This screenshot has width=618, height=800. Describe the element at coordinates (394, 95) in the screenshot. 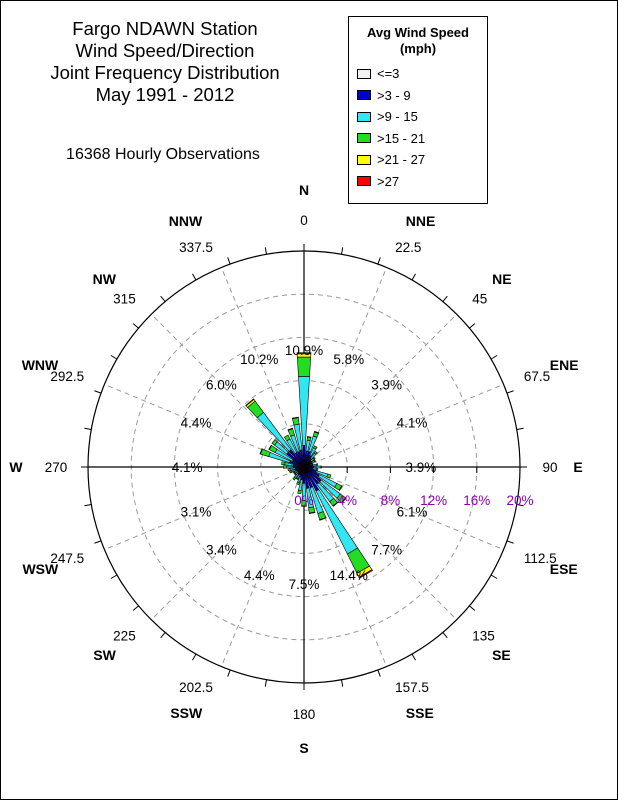

I see `legend-label: >3 - 9` at that location.